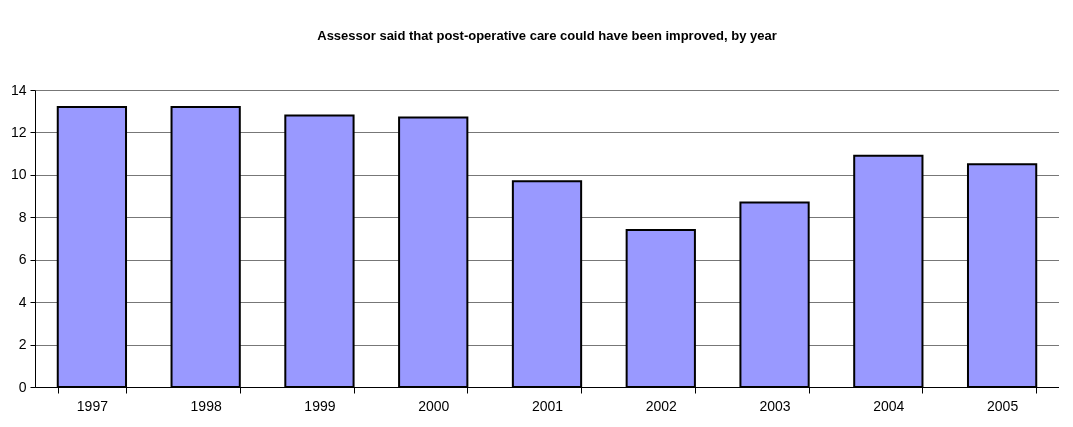  Describe the element at coordinates (18, 174) in the screenshot. I see `y-tick-label: 10` at that location.